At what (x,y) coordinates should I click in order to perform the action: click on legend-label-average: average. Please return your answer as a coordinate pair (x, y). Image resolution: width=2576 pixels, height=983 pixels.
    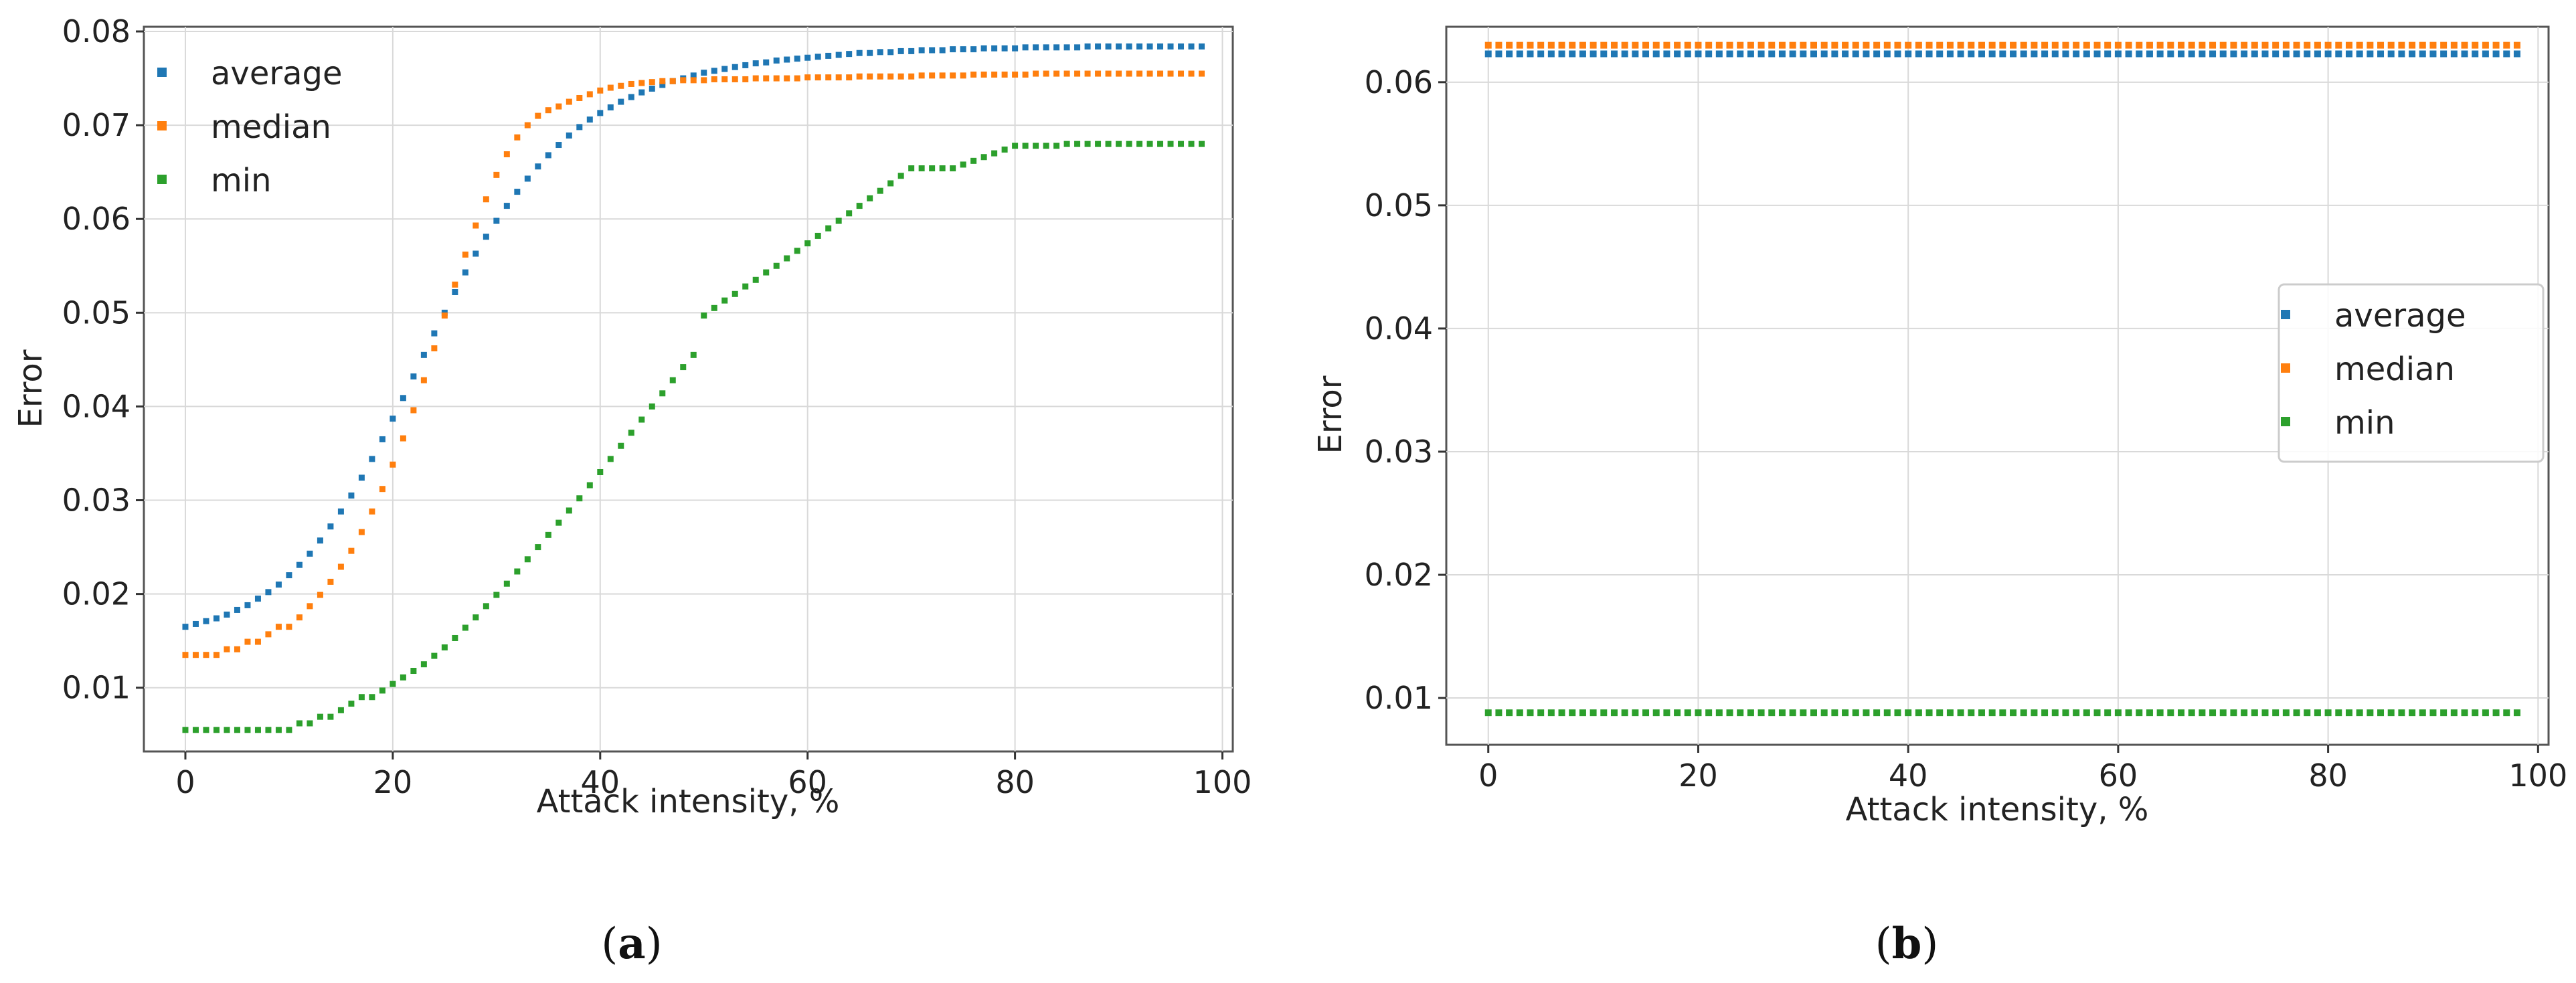
    Looking at the image, I should click on (277, 73).